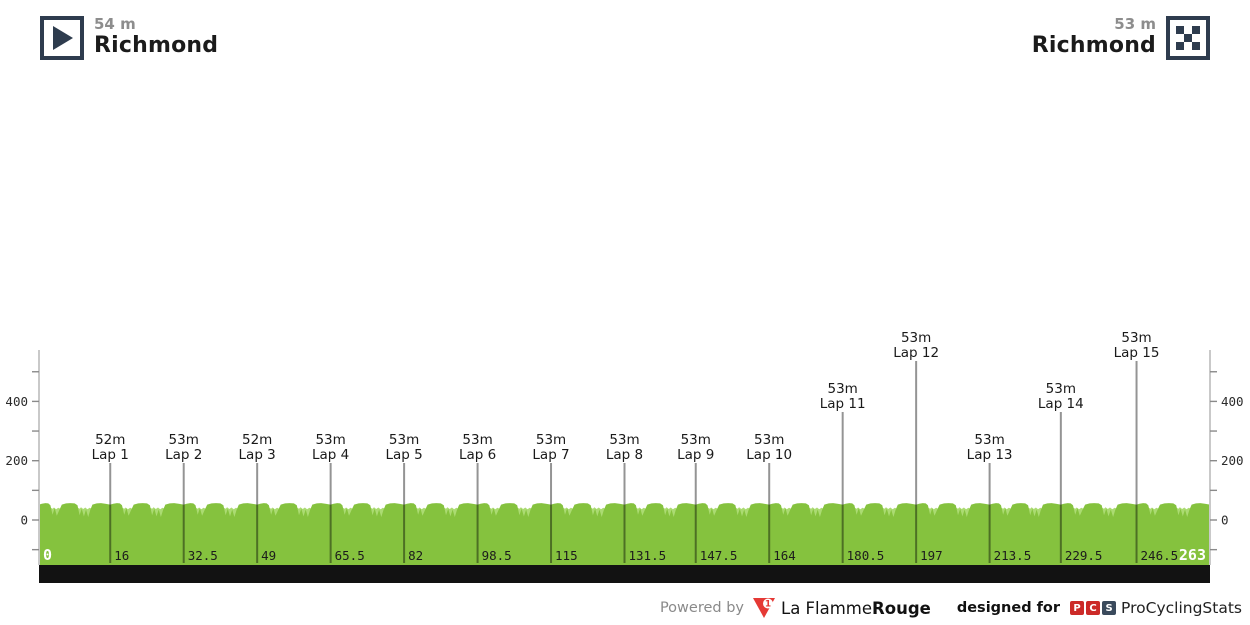 This screenshot has height=625, width=1250. What do you see at coordinates (1181, 608) in the screenshot?
I see `pcs-name: ProCyclingStats` at bounding box center [1181, 608].